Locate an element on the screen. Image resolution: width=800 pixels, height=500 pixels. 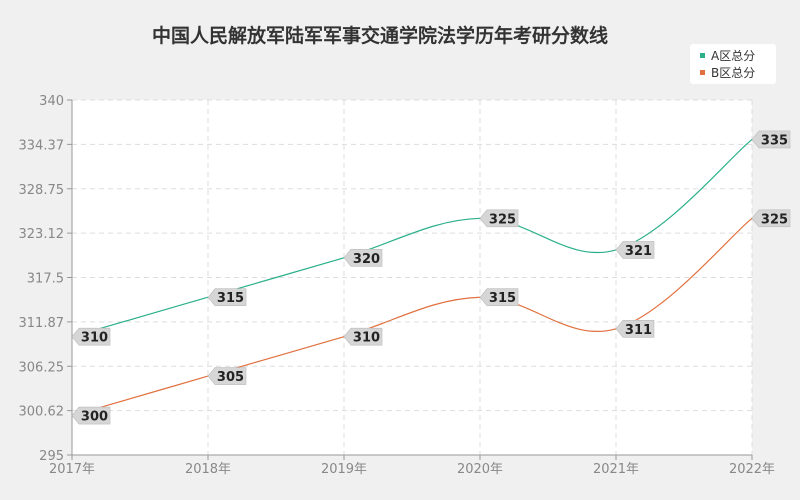
data-label-text: 305 is located at coordinates (230, 377).